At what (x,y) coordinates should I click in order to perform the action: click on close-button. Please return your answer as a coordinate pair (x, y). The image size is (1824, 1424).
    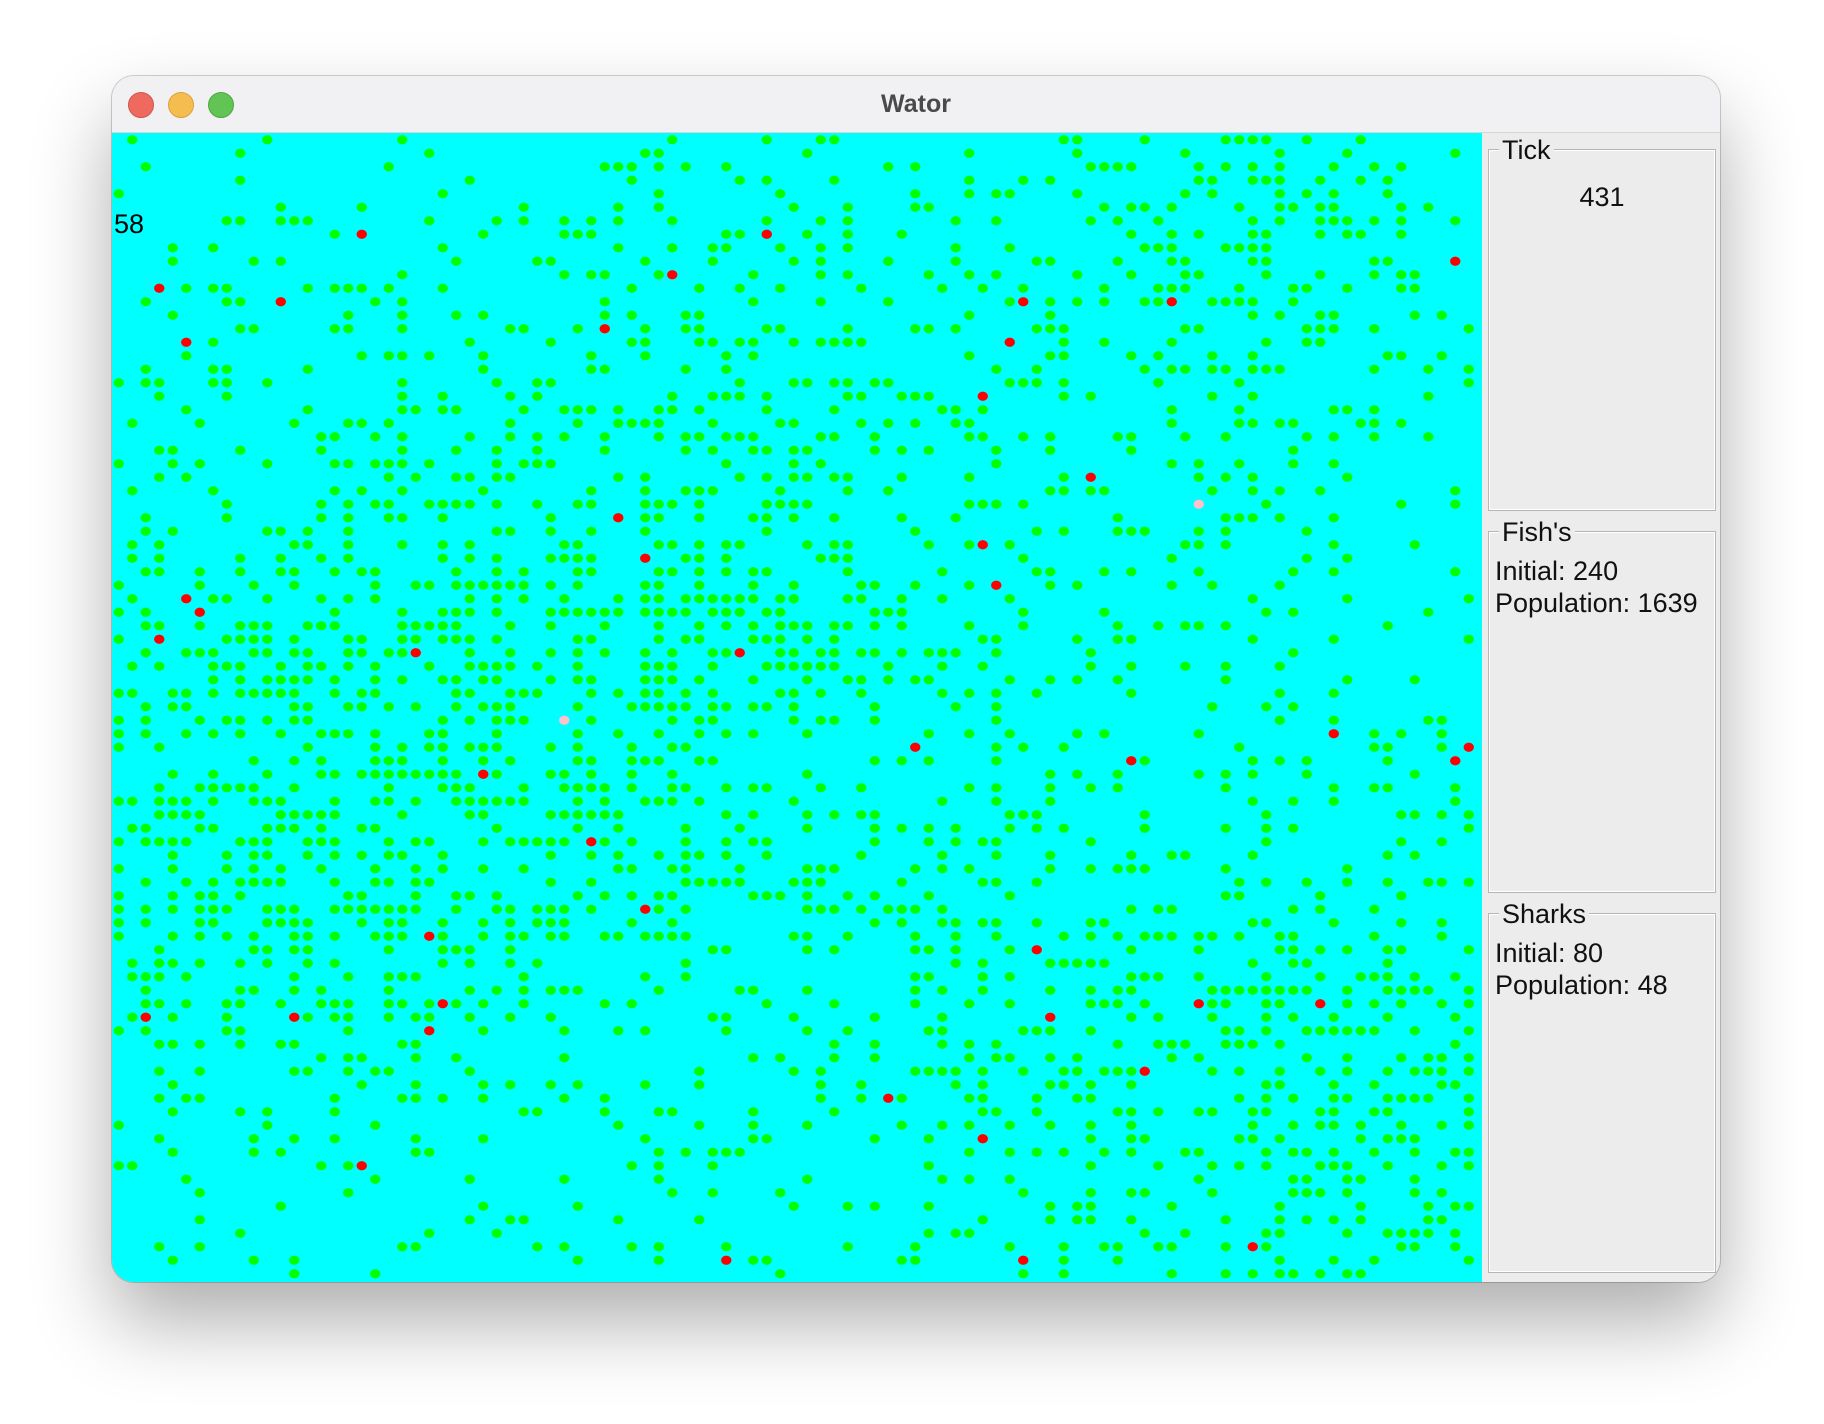
    Looking at the image, I should click on (141, 105).